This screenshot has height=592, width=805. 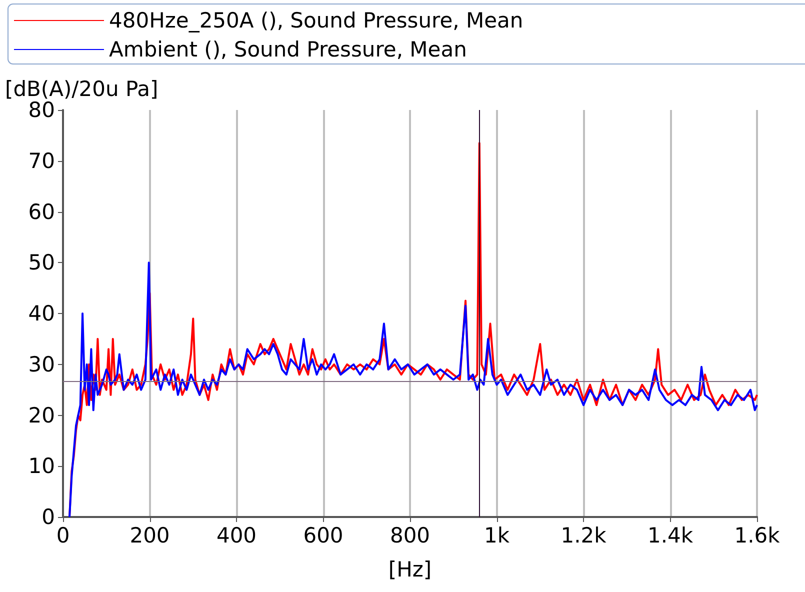 I want to click on x-axis-title: [Hz], so click(x=410, y=570).